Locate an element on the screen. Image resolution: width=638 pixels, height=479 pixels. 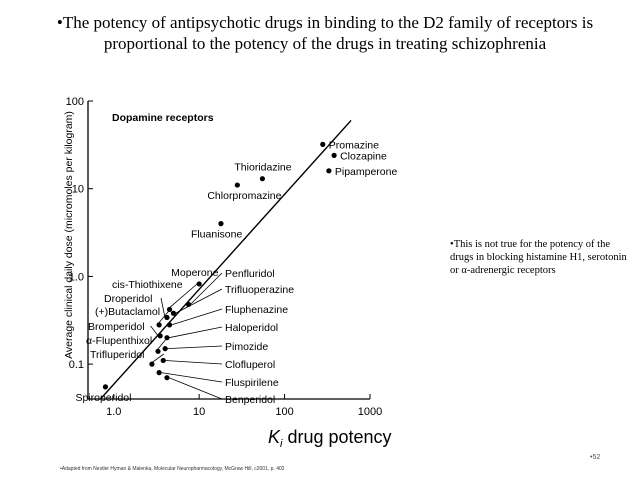
point-label: (+)Butaclamol is located at coordinates (127, 312).